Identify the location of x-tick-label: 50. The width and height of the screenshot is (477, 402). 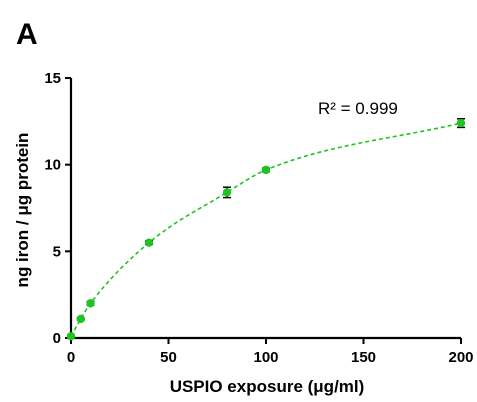
(168, 357).